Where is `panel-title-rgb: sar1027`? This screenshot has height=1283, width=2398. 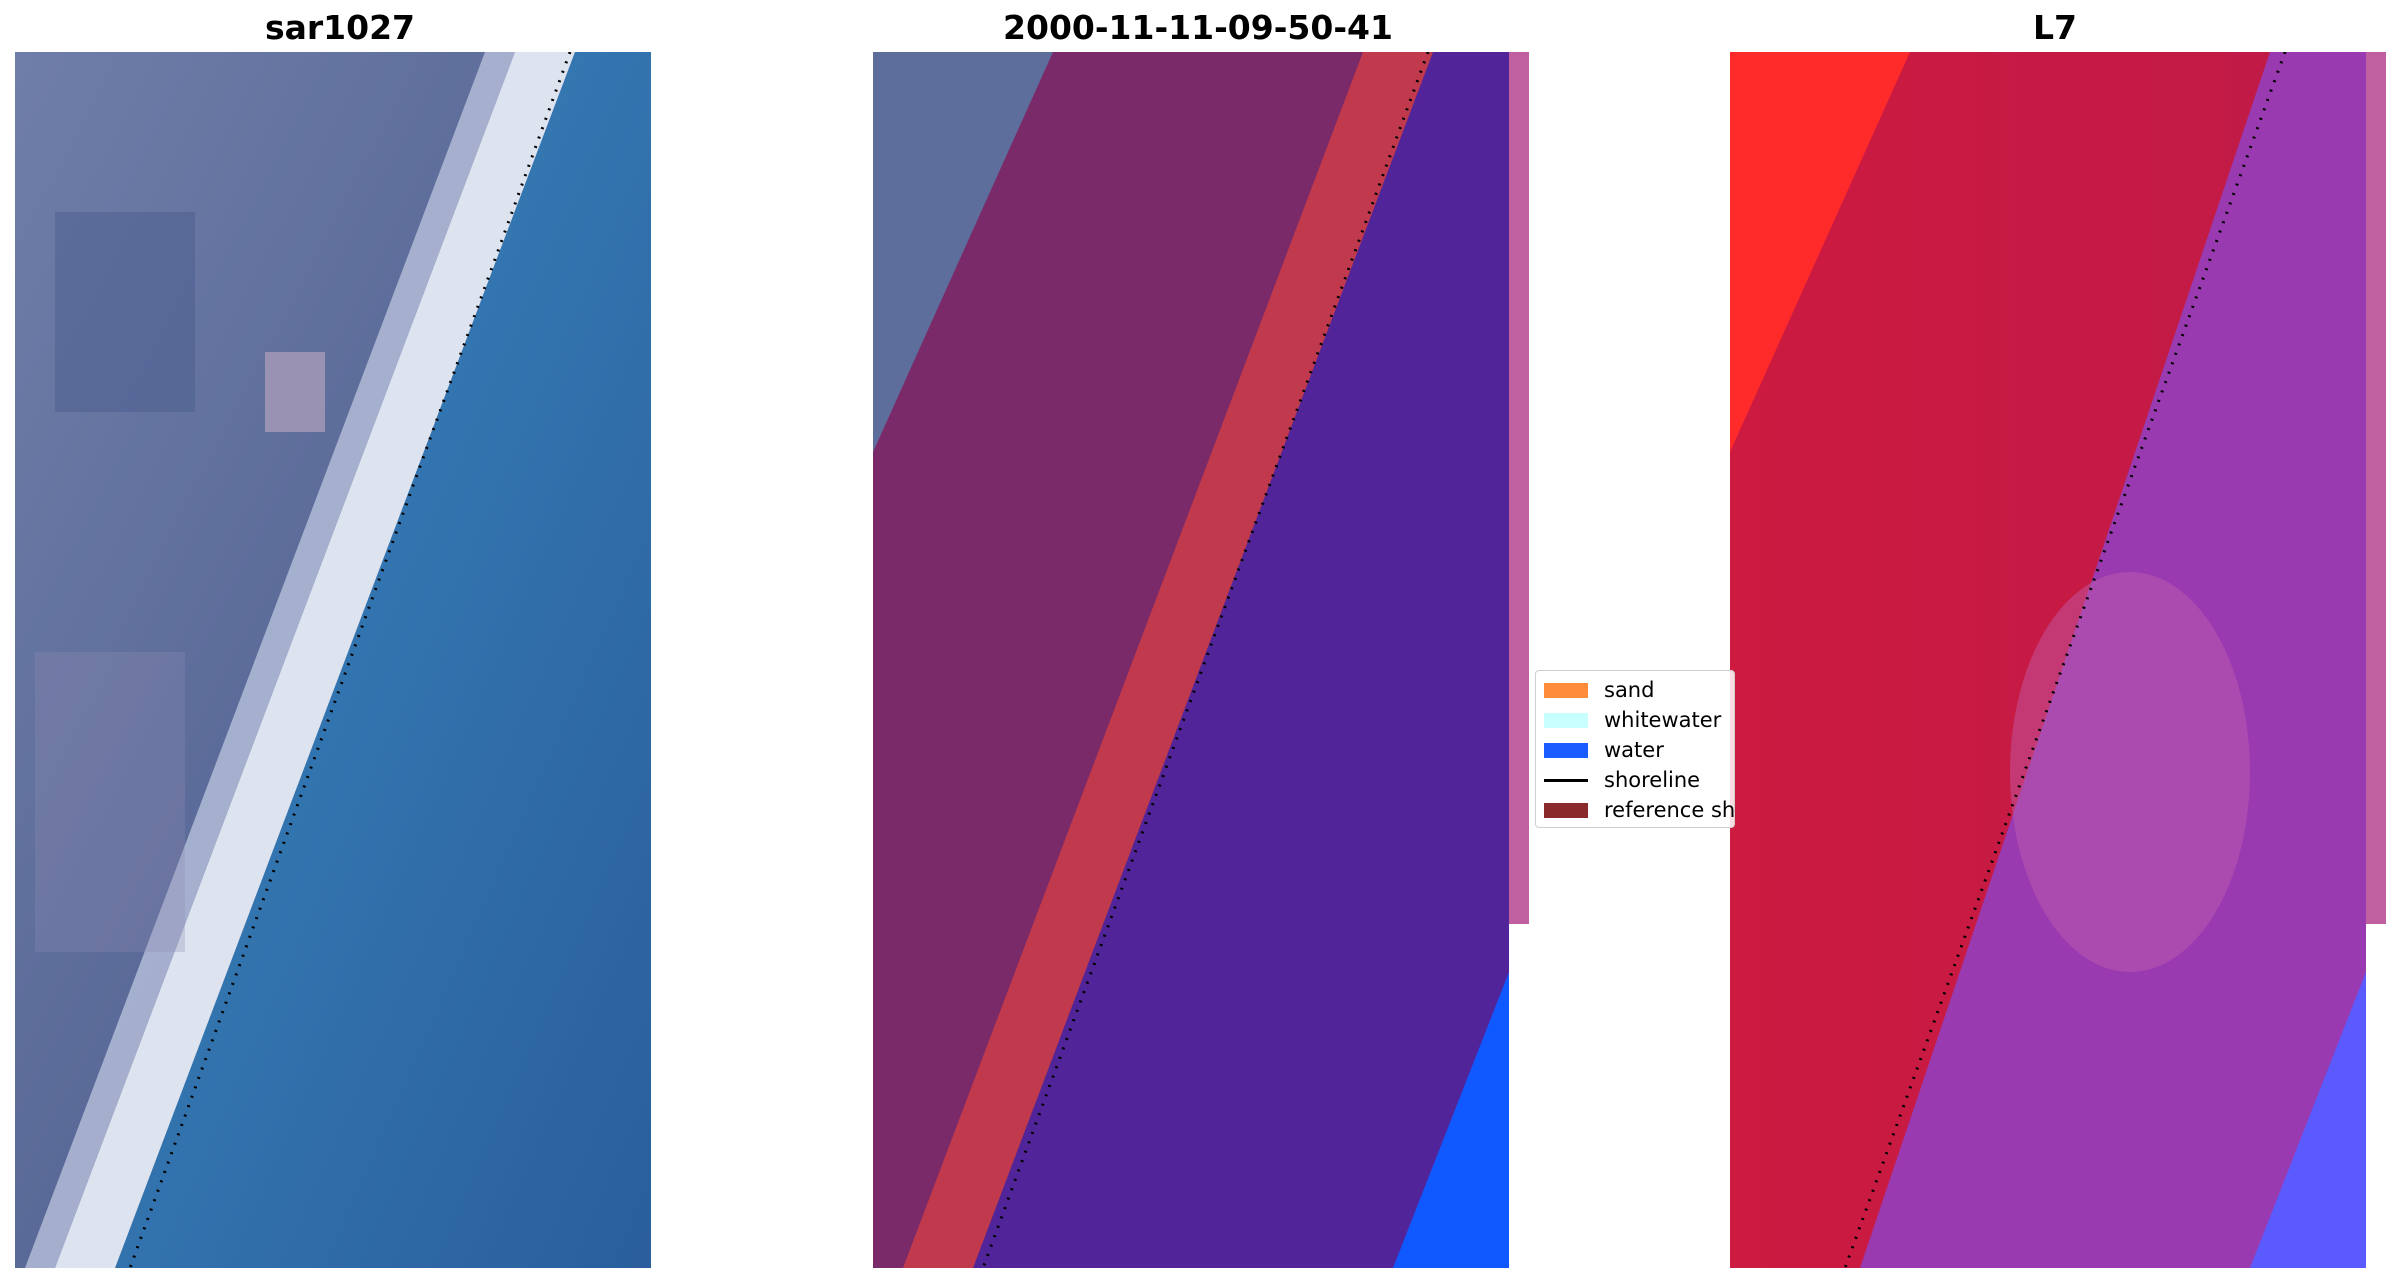
panel-title-rgb: sar1027 is located at coordinates (340, 27).